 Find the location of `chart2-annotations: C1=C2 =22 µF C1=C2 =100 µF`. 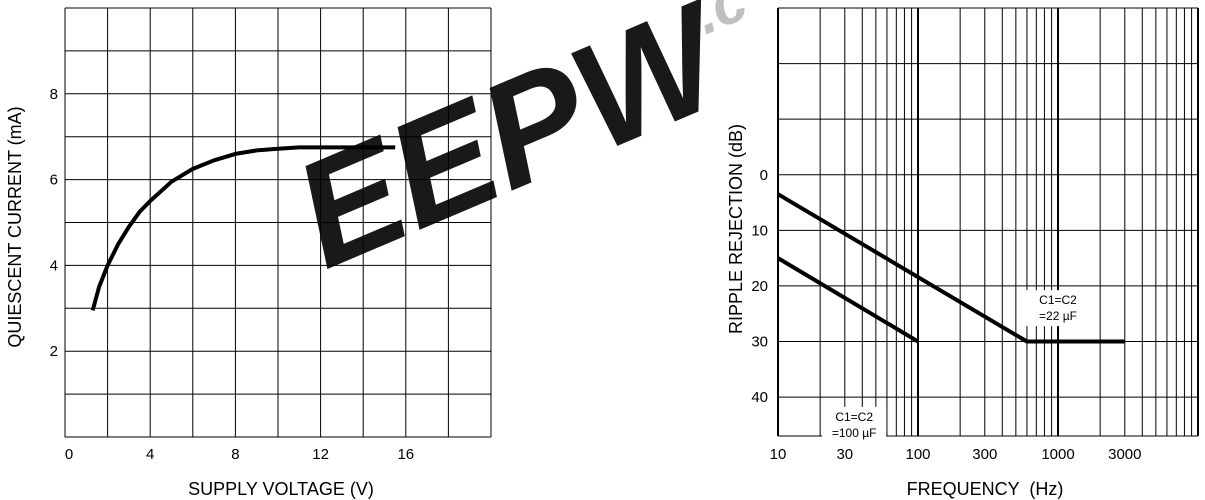

chart2-annotations: C1=C2 =22 µF C1=C2 =100 µF is located at coordinates (956, 366).